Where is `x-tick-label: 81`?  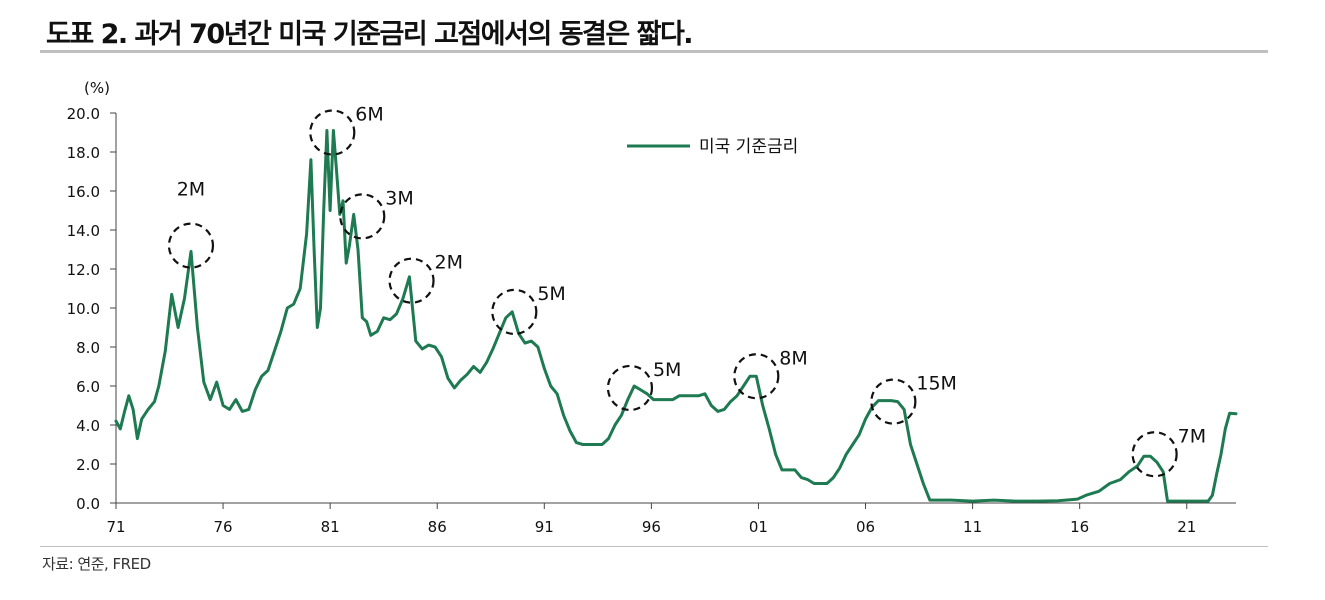
x-tick-label: 81 is located at coordinates (330, 527).